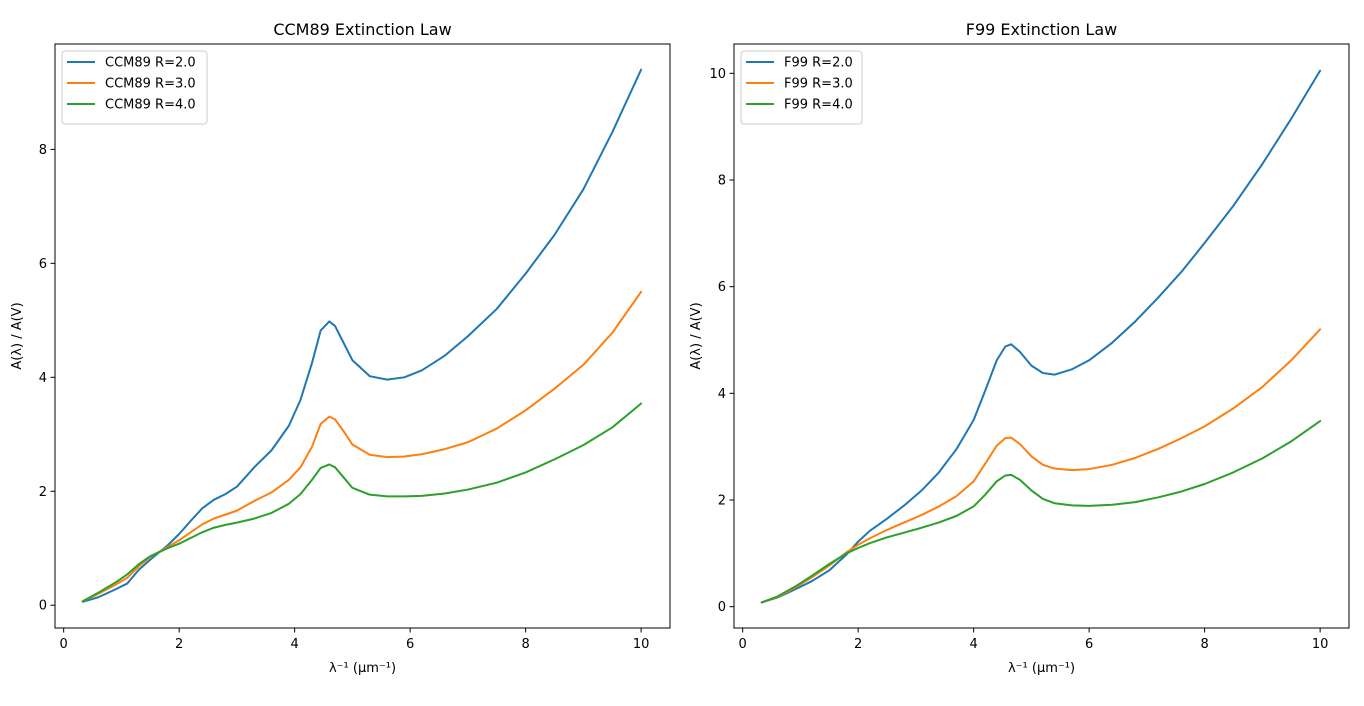 The image size is (1364, 706). I want to click on f99-legend-label-2: F99 R=3.0, so click(818, 84).